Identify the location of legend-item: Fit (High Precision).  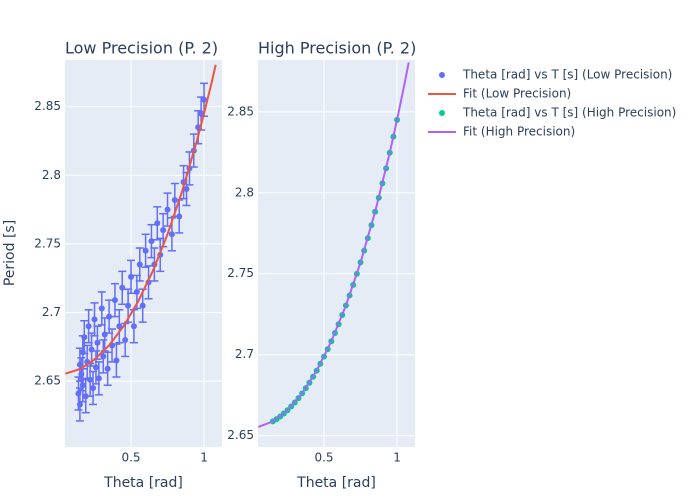
(501, 132).